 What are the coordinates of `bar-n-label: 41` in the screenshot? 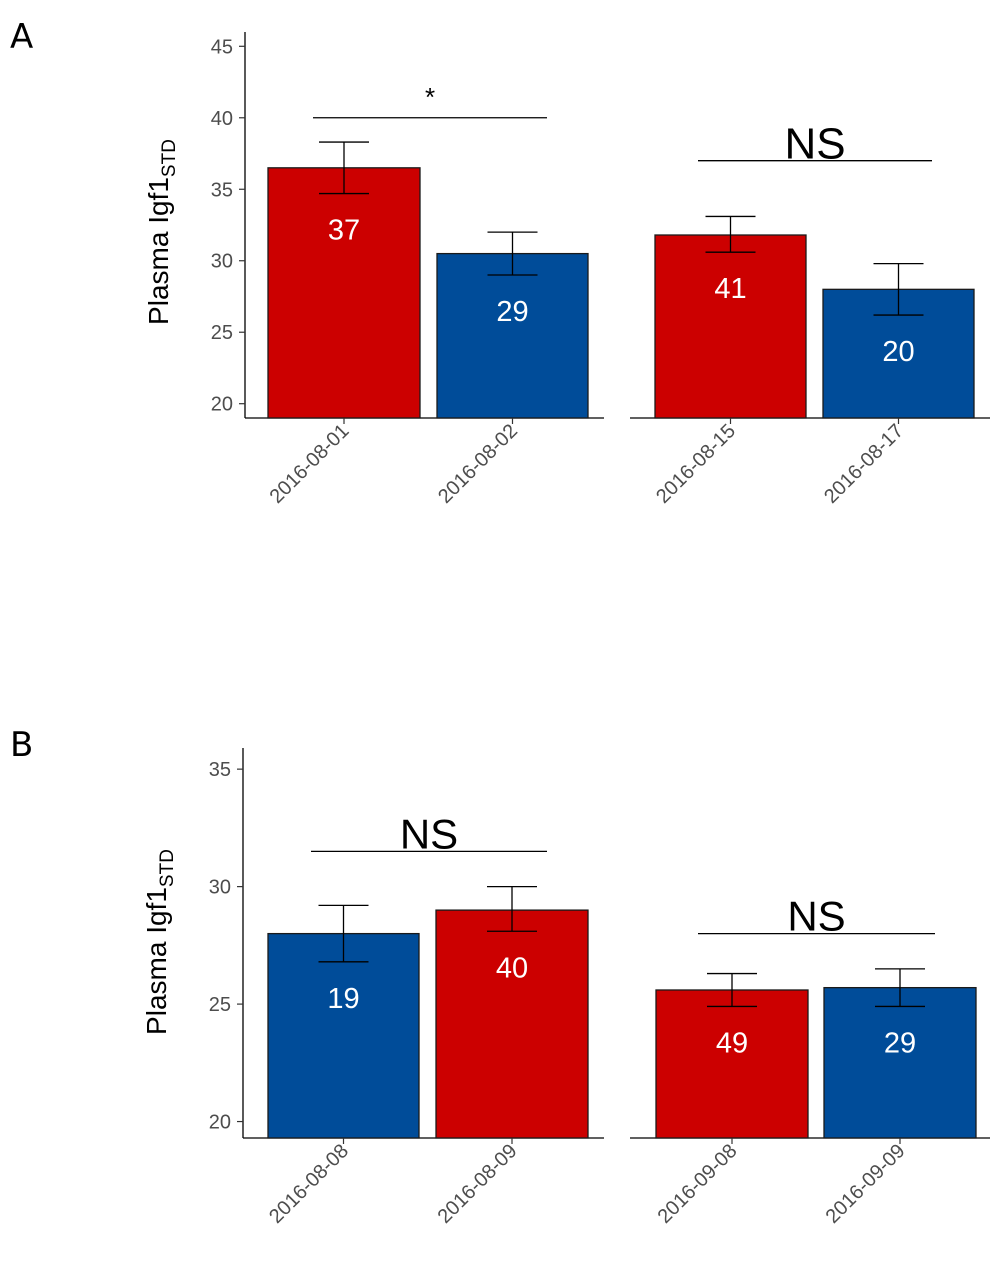 It's located at (730, 289).